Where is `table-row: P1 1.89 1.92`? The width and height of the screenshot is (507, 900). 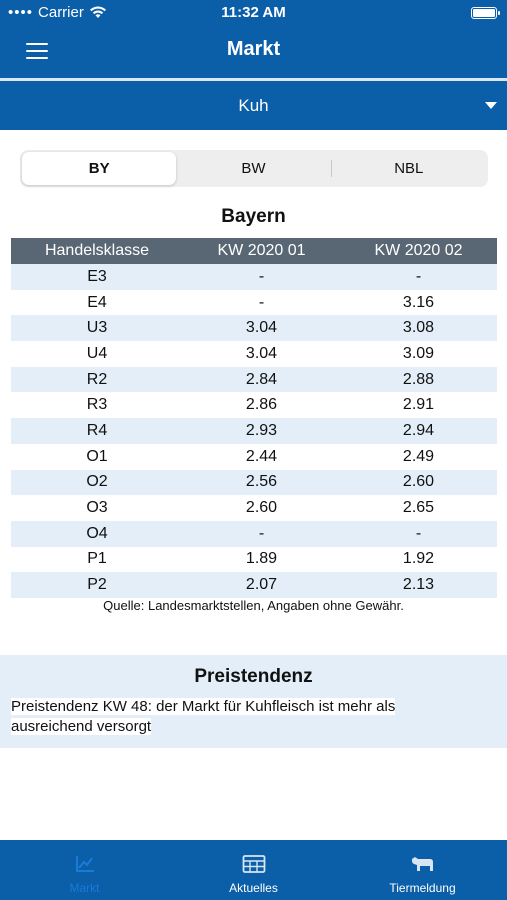 table-row: P1 1.89 1.92 is located at coordinates (254, 559).